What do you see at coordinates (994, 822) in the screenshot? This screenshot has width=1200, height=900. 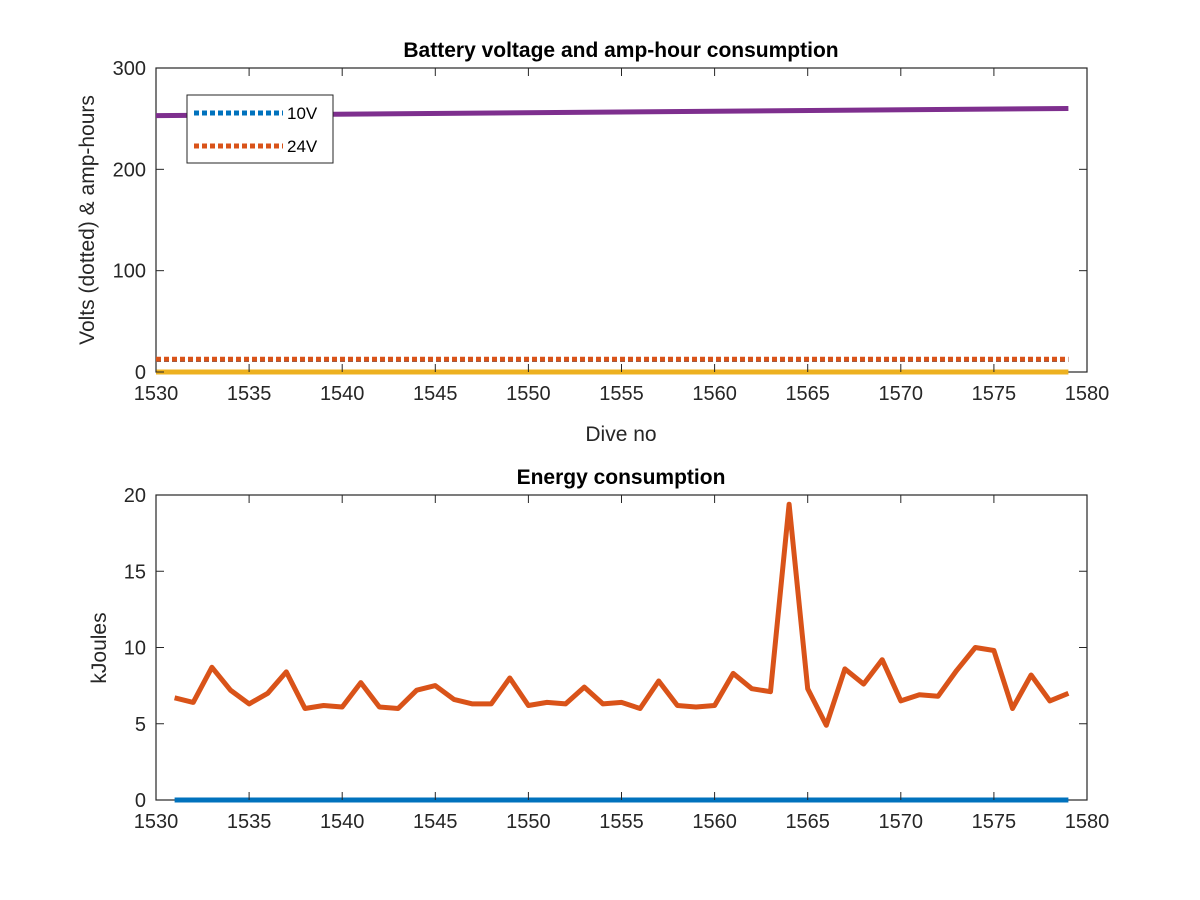 I see `energy-x-tick-label: 1575` at bounding box center [994, 822].